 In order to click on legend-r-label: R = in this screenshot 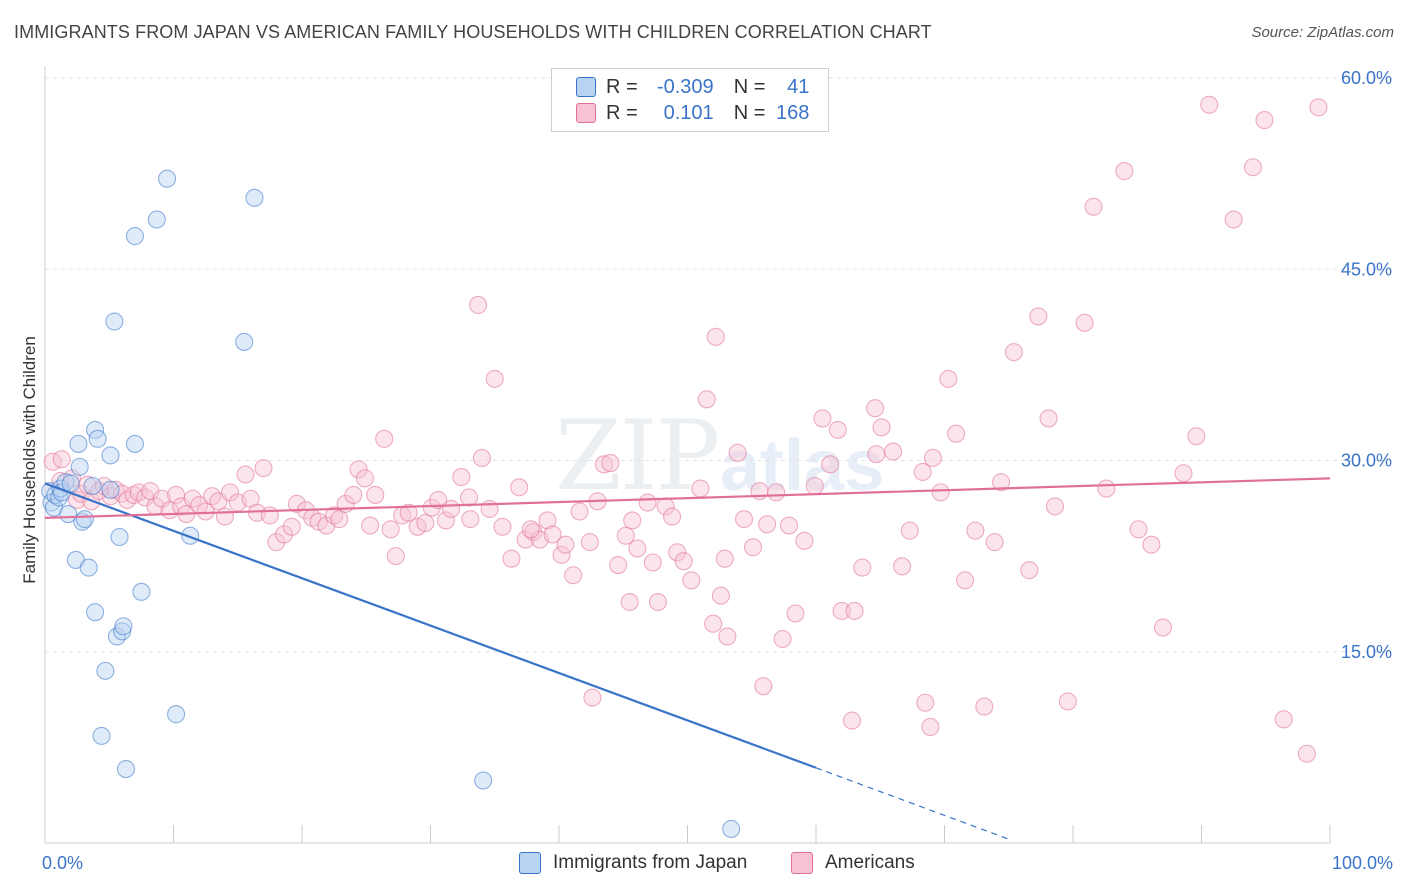, I will do `click(622, 112)`.